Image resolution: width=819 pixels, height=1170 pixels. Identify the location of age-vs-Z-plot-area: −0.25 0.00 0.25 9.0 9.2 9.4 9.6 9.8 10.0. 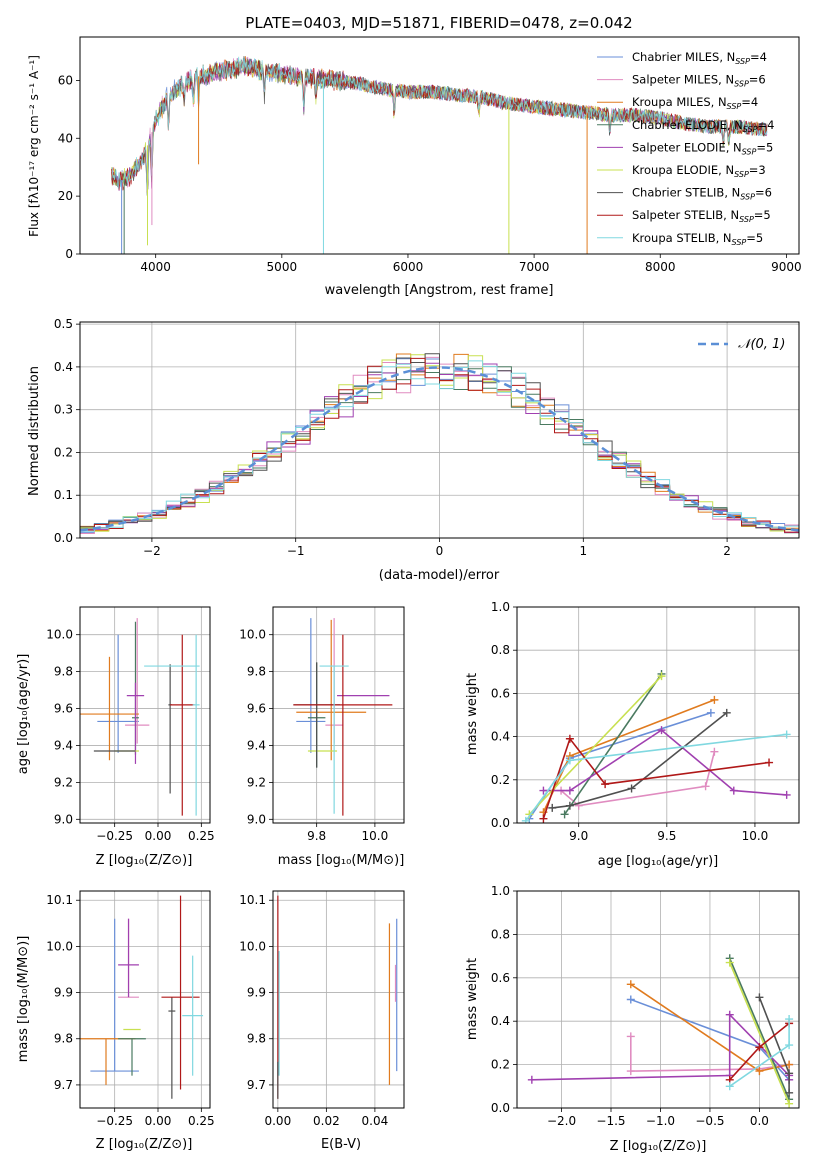
(130, 724).